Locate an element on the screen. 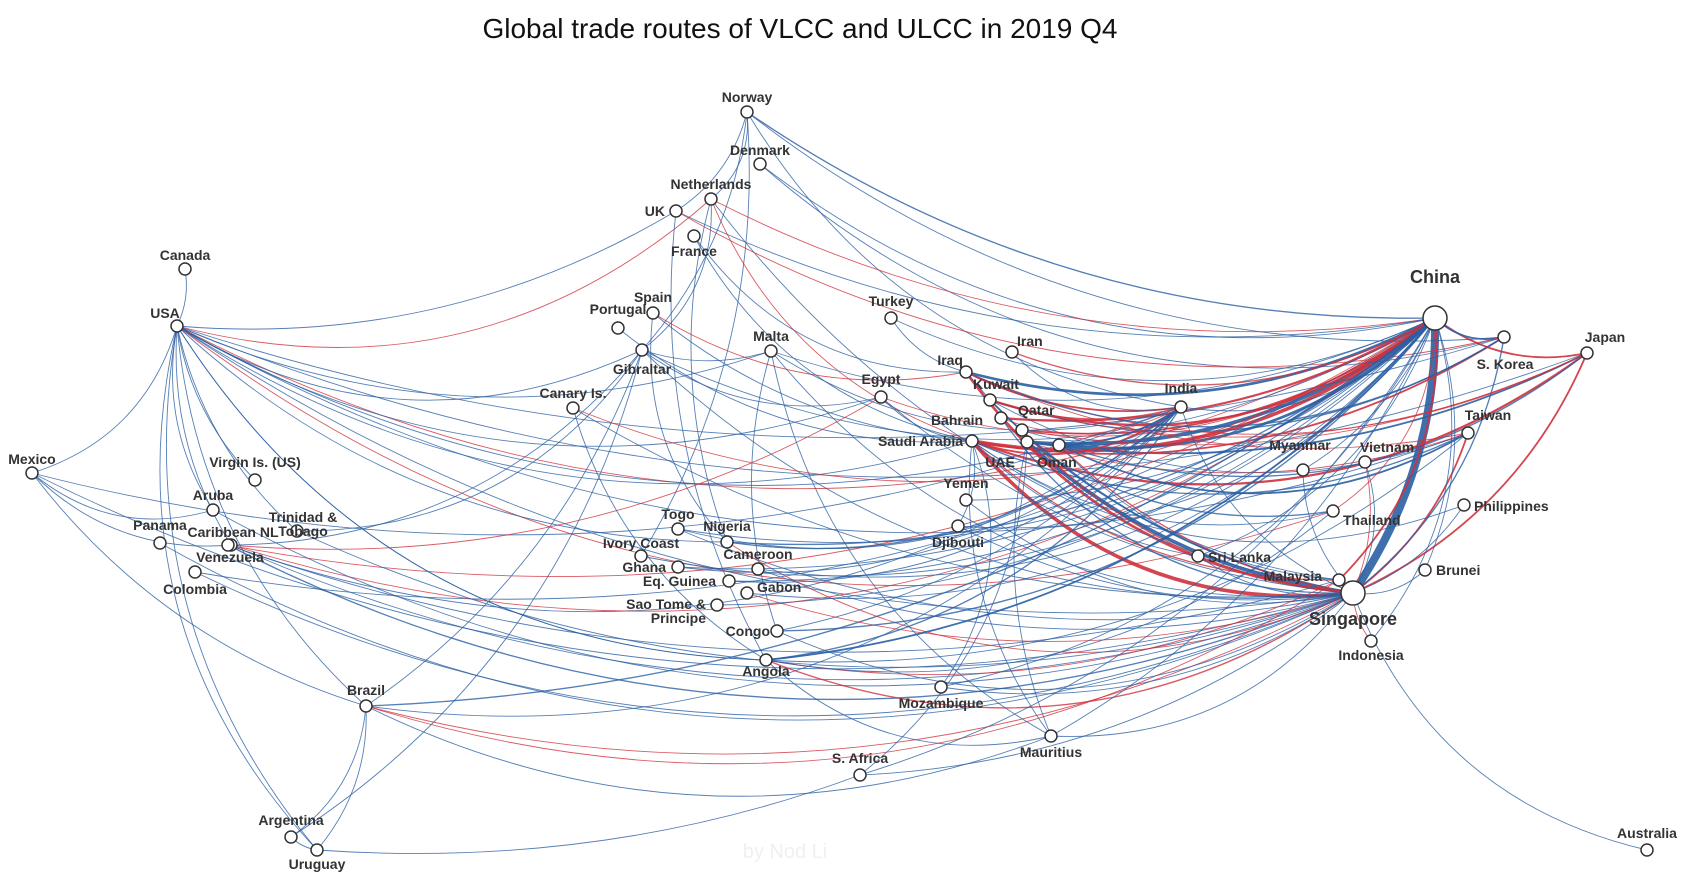  node-thailand is located at coordinates (1333, 511).